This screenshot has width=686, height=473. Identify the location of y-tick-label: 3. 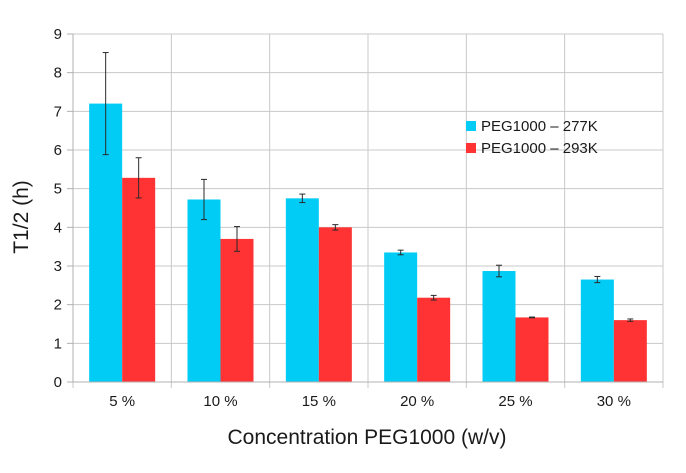
(58, 266).